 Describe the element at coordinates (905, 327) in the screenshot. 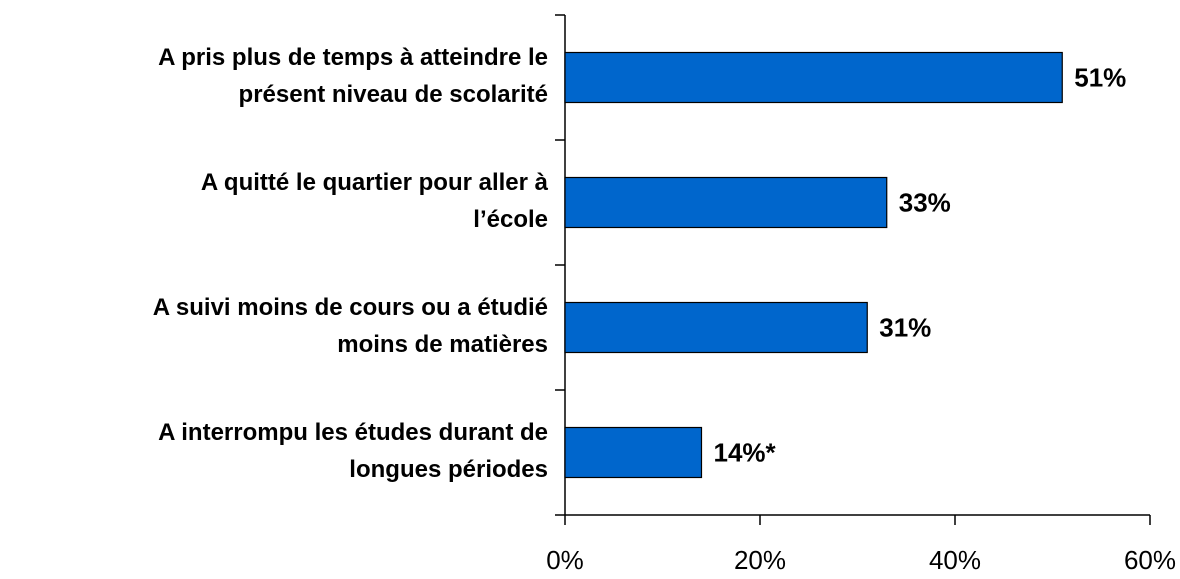

I see `value-label: 31%` at that location.